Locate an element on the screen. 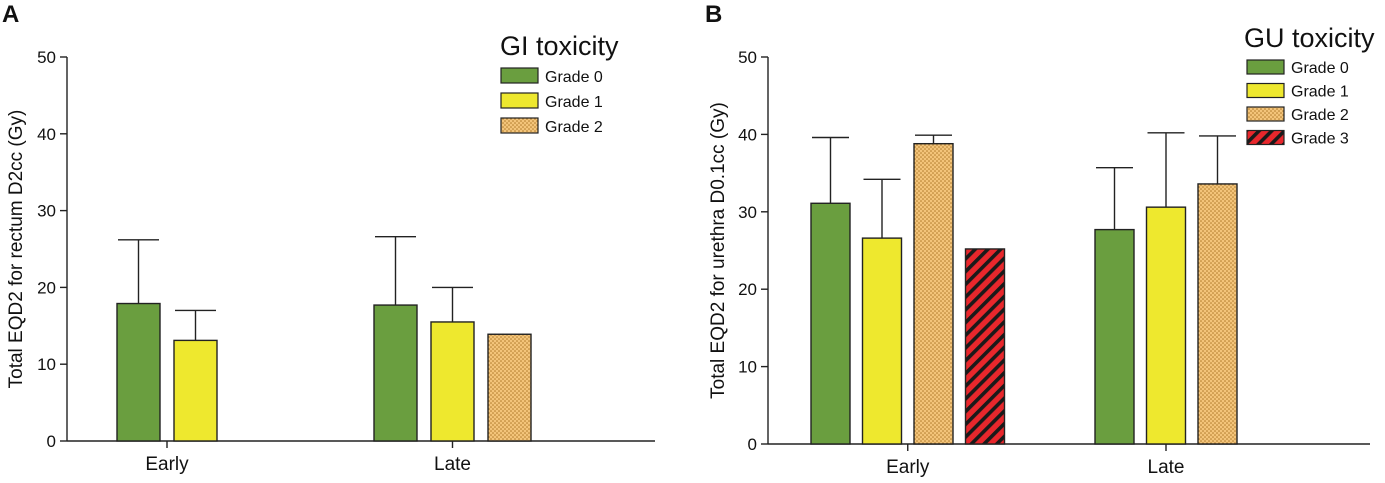 The image size is (1385, 483). legend-swatch-grade3 is located at coordinates (1265, 137).